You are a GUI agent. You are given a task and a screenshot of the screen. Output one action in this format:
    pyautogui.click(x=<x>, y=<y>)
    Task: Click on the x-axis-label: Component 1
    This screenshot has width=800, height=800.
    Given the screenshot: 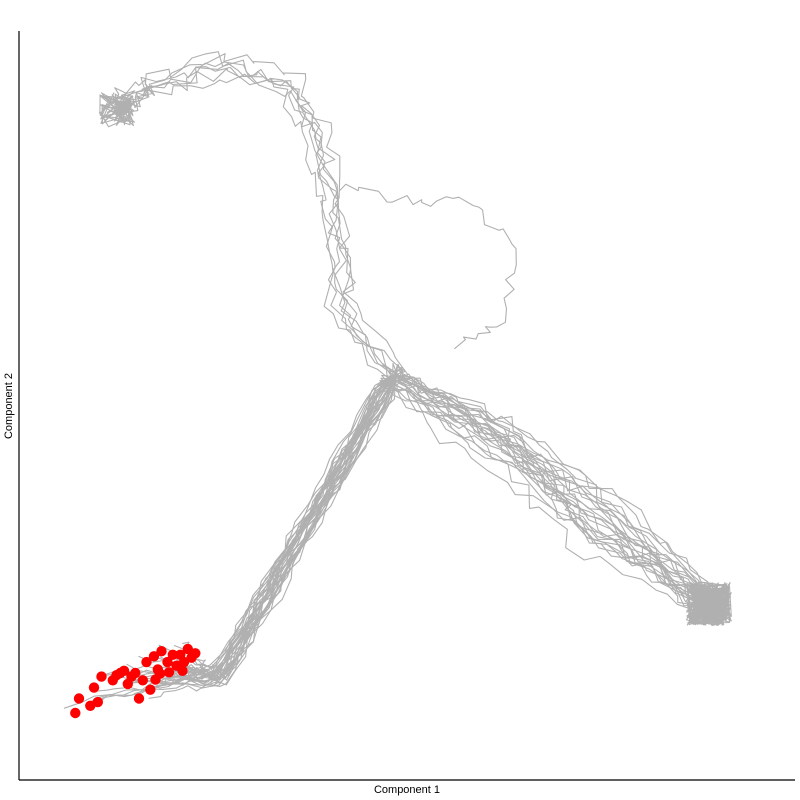 What is the action you would take?
    pyautogui.click(x=407, y=790)
    